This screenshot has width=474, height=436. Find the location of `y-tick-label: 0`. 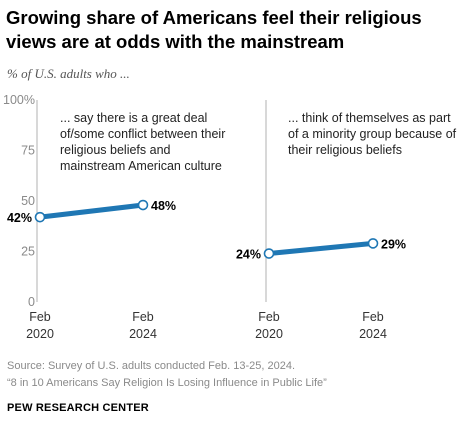

y-tick-label: 0 is located at coordinates (31, 302).